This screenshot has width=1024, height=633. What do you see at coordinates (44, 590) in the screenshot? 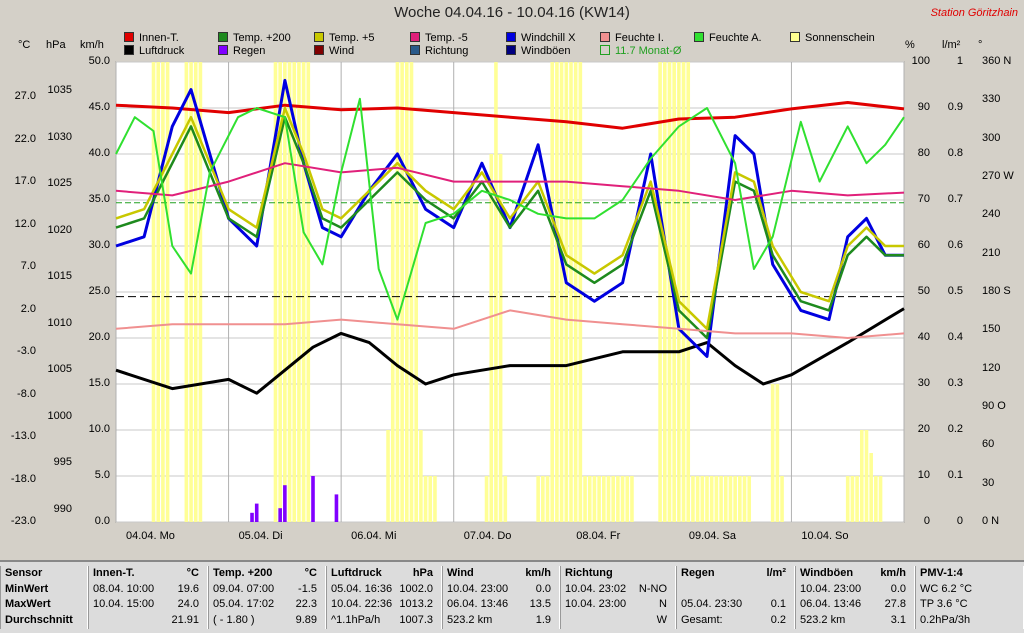
I see `row-label: MinWert` at bounding box center [44, 590].